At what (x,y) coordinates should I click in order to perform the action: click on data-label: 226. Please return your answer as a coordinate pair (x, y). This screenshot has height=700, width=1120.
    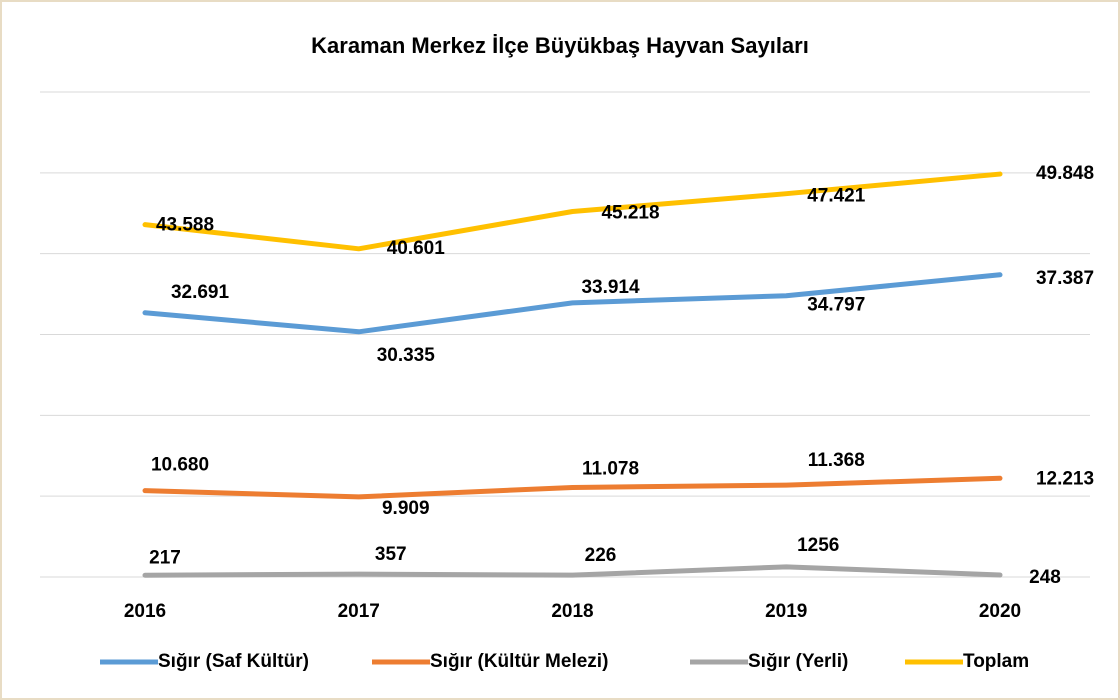
    Looking at the image, I should click on (601, 555).